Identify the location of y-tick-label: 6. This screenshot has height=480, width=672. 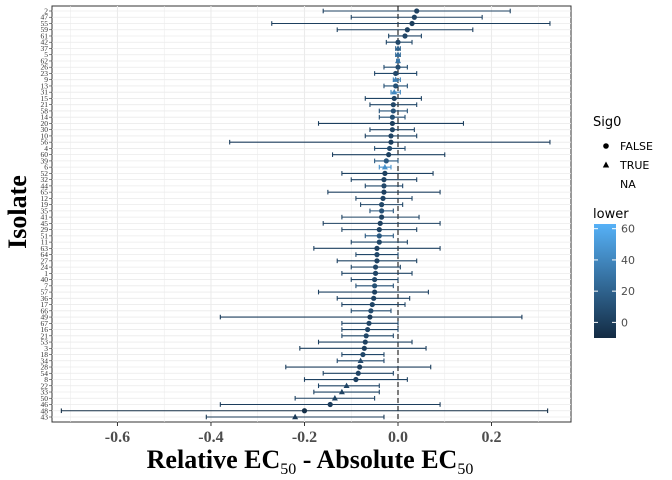
(46, 167).